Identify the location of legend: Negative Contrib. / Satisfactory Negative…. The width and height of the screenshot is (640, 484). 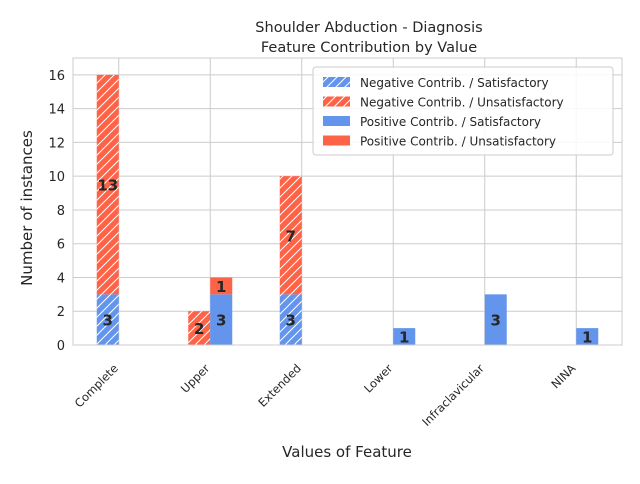
(463, 111).